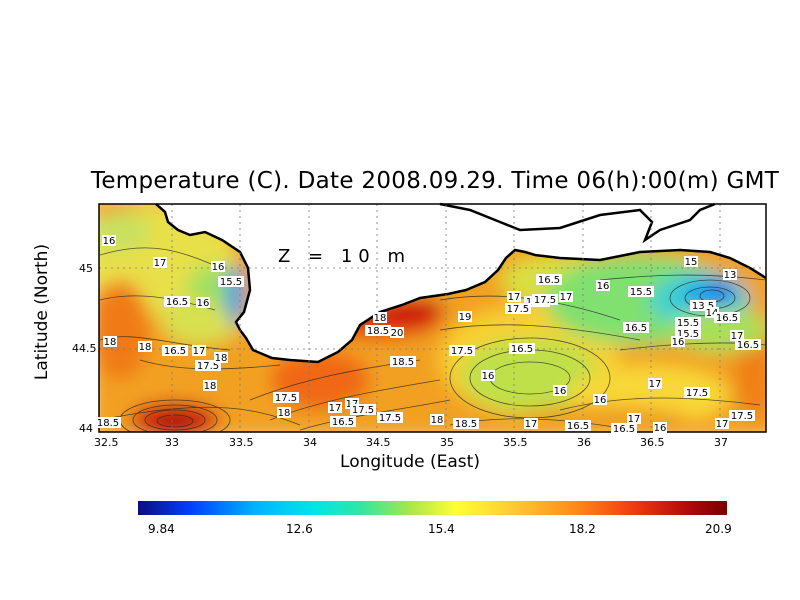 The height and width of the screenshot is (600, 800). What do you see at coordinates (86, 428) in the screenshot?
I see `y-tick-label: 44` at bounding box center [86, 428].